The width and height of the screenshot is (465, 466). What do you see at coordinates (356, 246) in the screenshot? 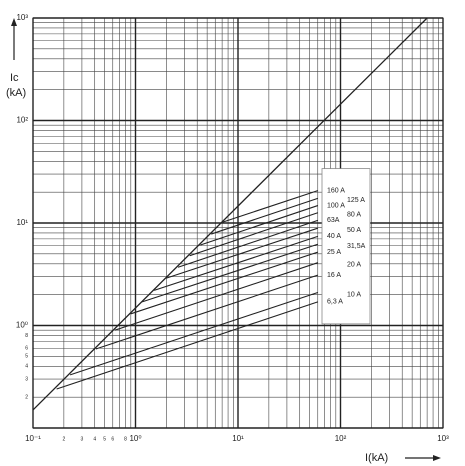
I see `series-label: 31,5A` at bounding box center [356, 246].